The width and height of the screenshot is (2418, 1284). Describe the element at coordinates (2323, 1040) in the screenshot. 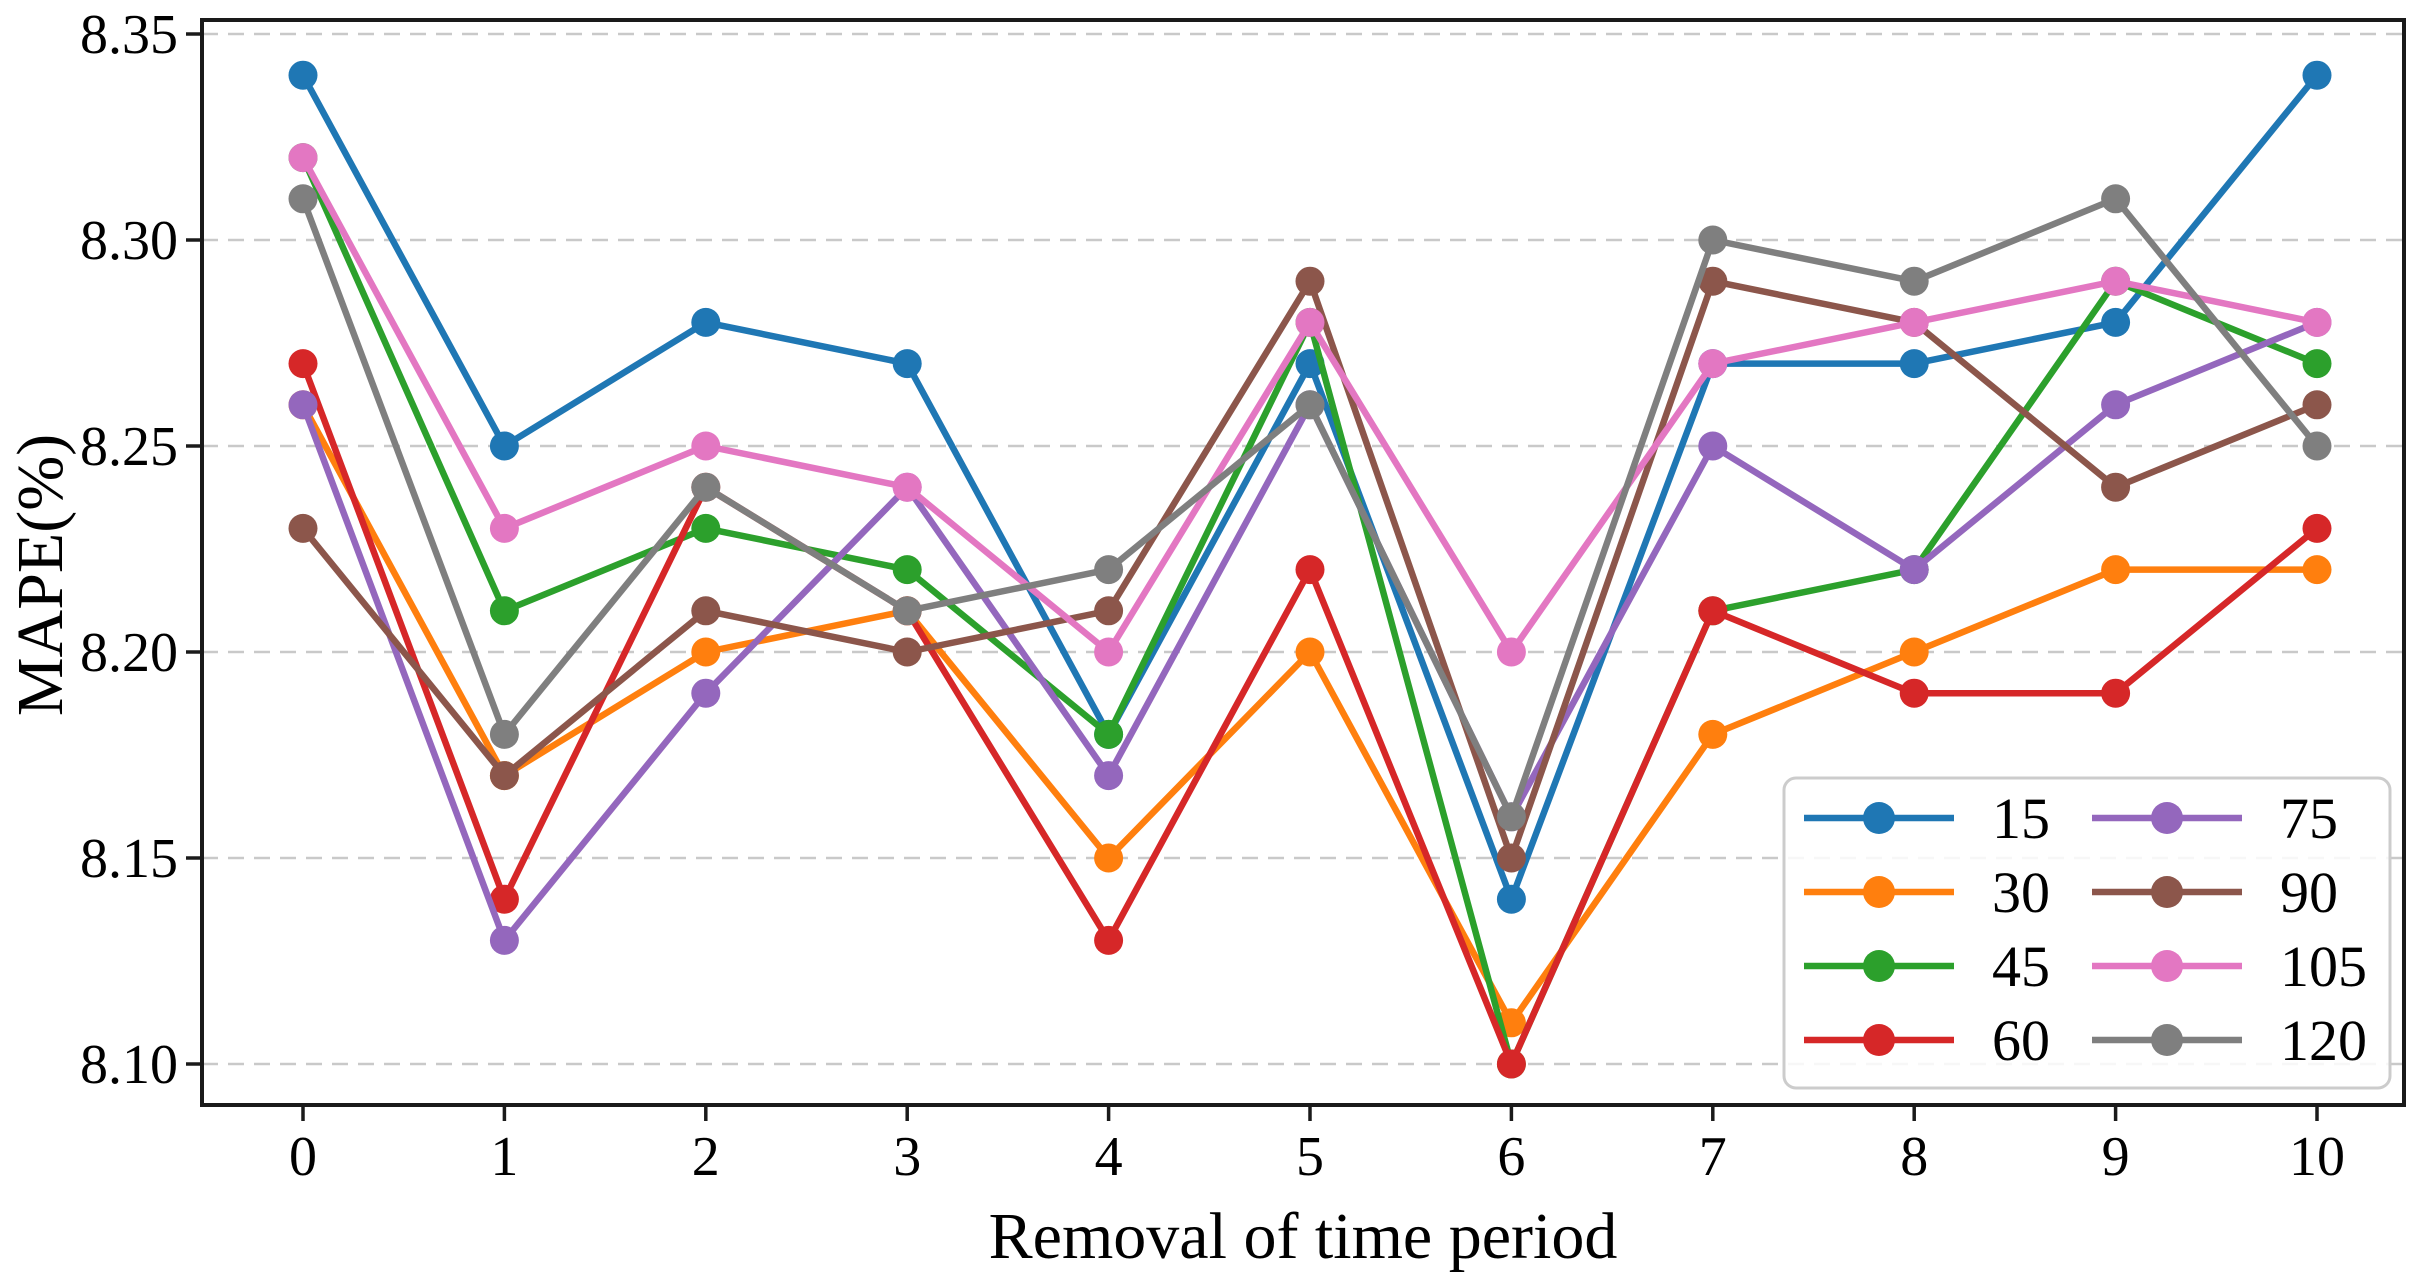

I see `legend-label-120: 120` at that location.